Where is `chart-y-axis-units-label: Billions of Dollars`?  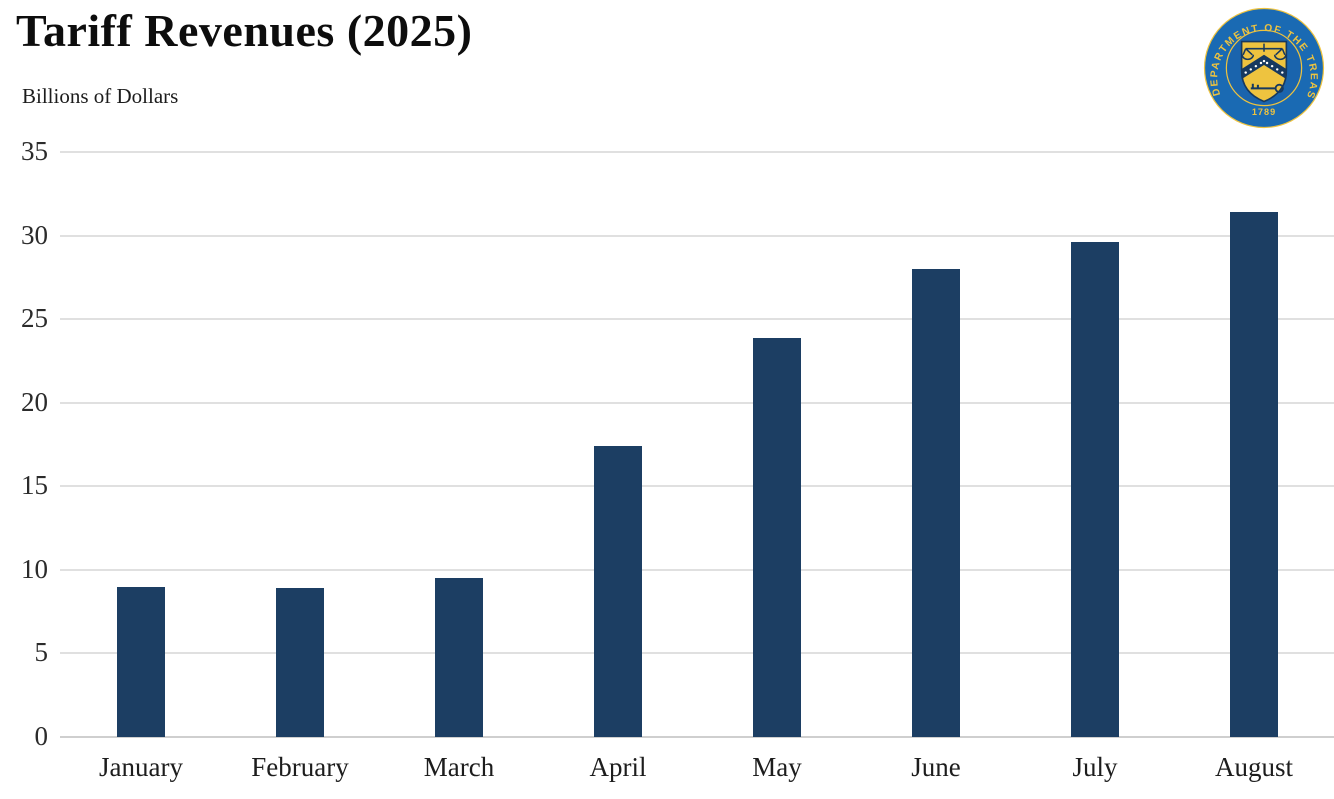 chart-y-axis-units-label: Billions of Dollars is located at coordinates (100, 96).